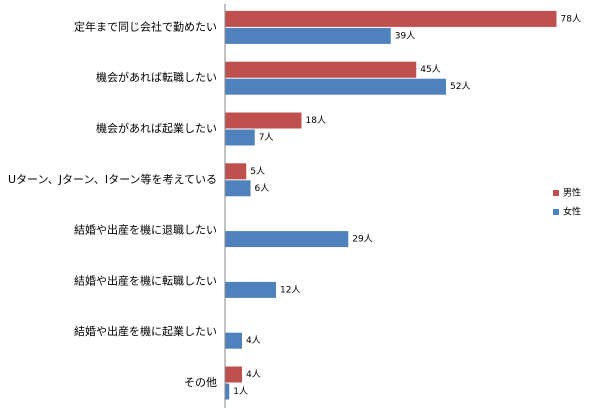 The height and width of the screenshot is (408, 600). I want to click on data-label: 39人, so click(405, 35).